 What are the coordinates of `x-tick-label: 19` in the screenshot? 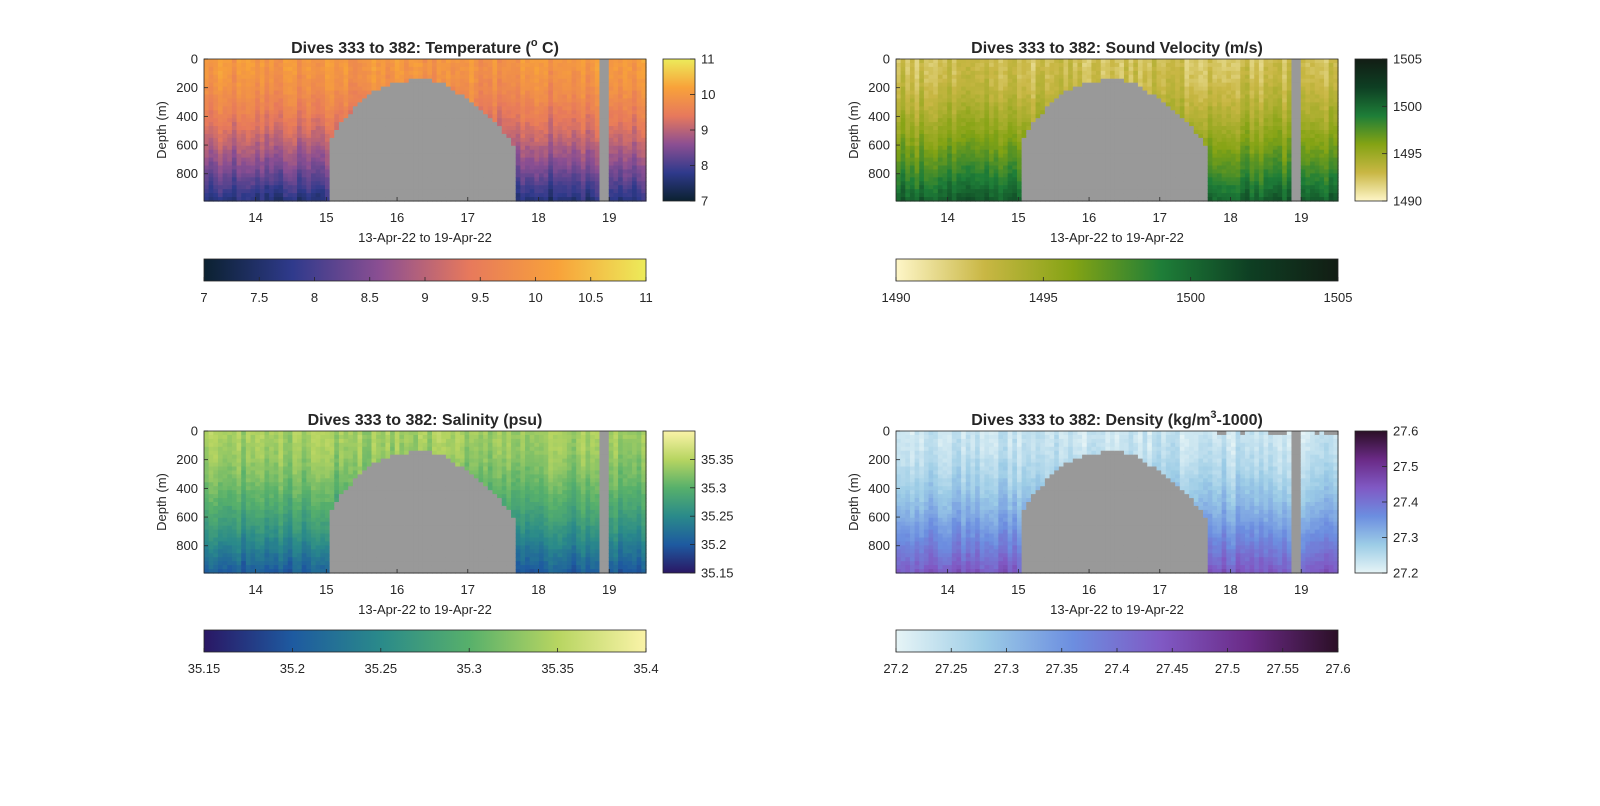 It's located at (609, 217).